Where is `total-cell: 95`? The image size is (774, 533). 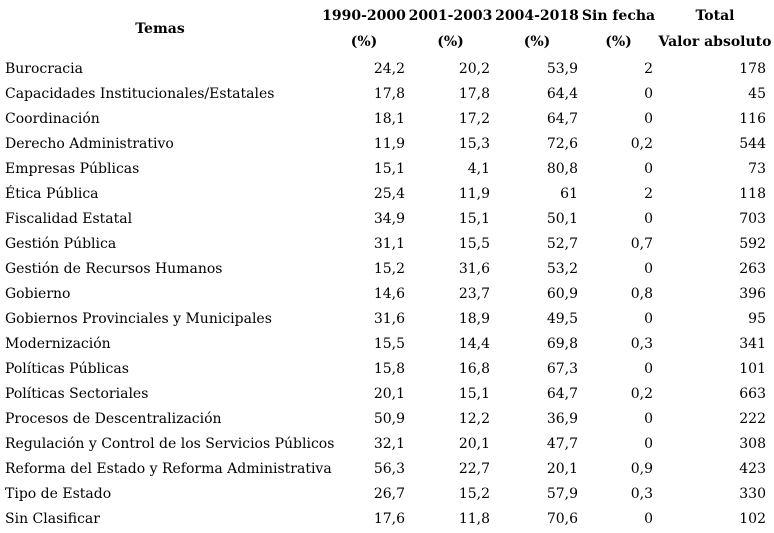 total-cell: 95 is located at coordinates (757, 319).